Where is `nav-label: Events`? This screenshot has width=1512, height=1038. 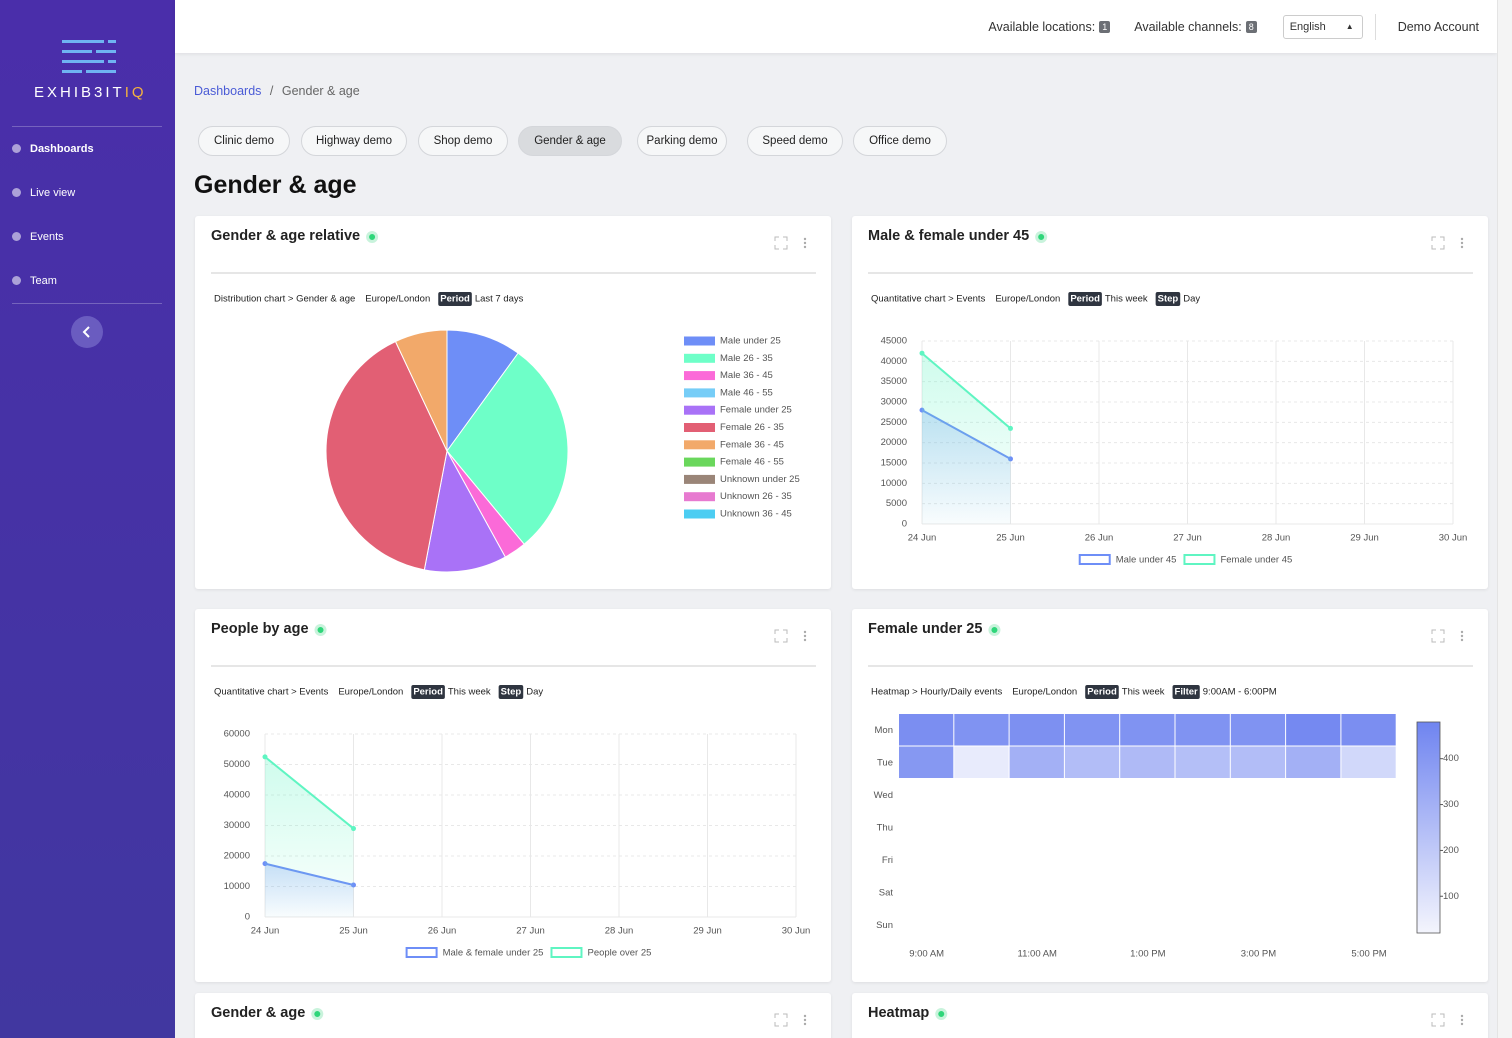 nav-label: Events is located at coordinates (47, 237).